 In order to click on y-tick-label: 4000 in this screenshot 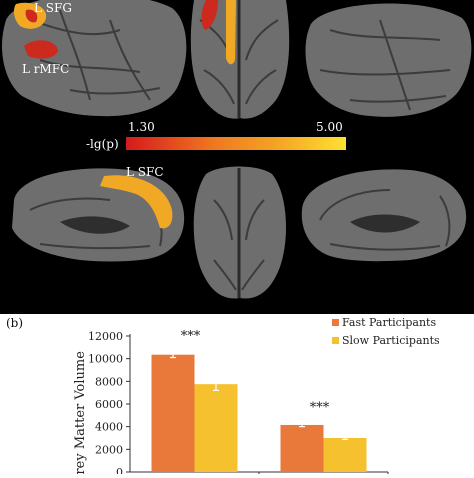, I will do `click(109, 427)`.